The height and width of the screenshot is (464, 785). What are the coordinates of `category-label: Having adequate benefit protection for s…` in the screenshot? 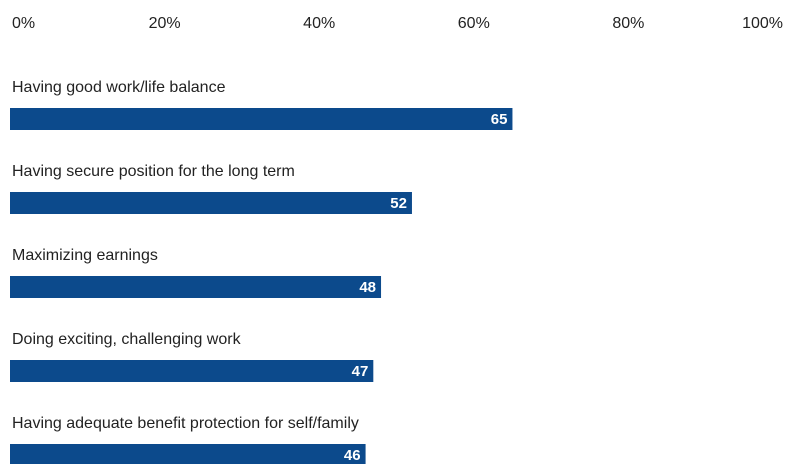 It's located at (185, 423).